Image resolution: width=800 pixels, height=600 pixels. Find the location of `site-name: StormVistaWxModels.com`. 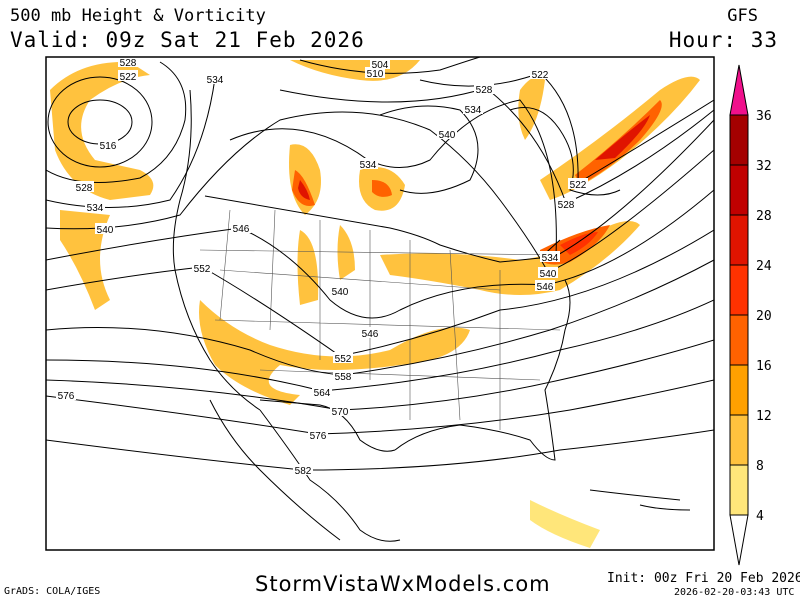

site-name: StormVistaWxModels.com is located at coordinates (403, 584).